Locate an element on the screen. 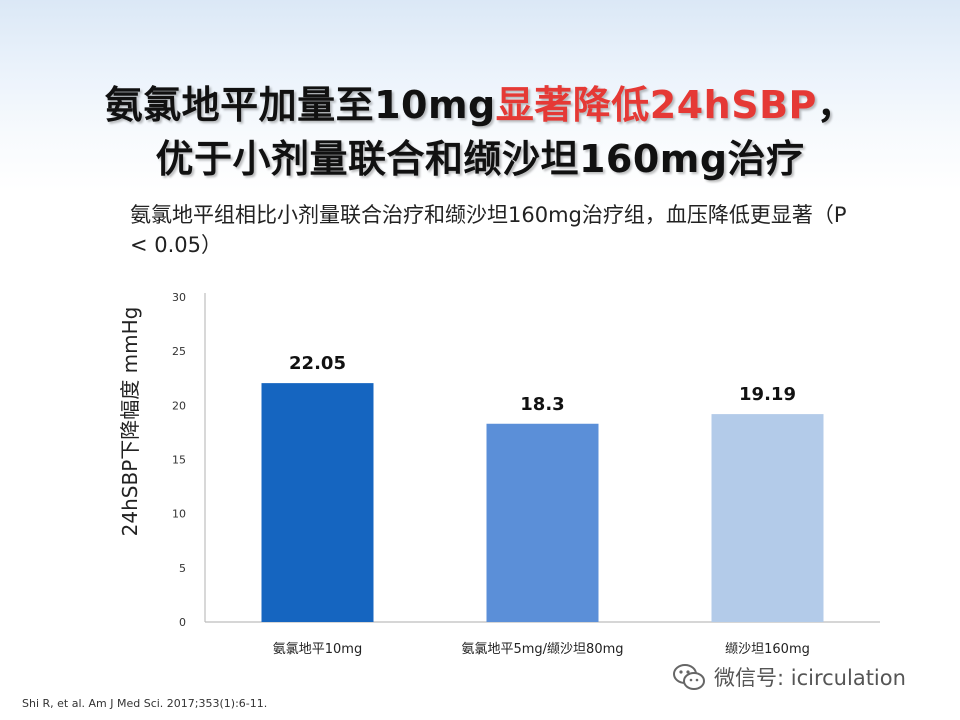  y-tick-label: 25 is located at coordinates (179, 351).